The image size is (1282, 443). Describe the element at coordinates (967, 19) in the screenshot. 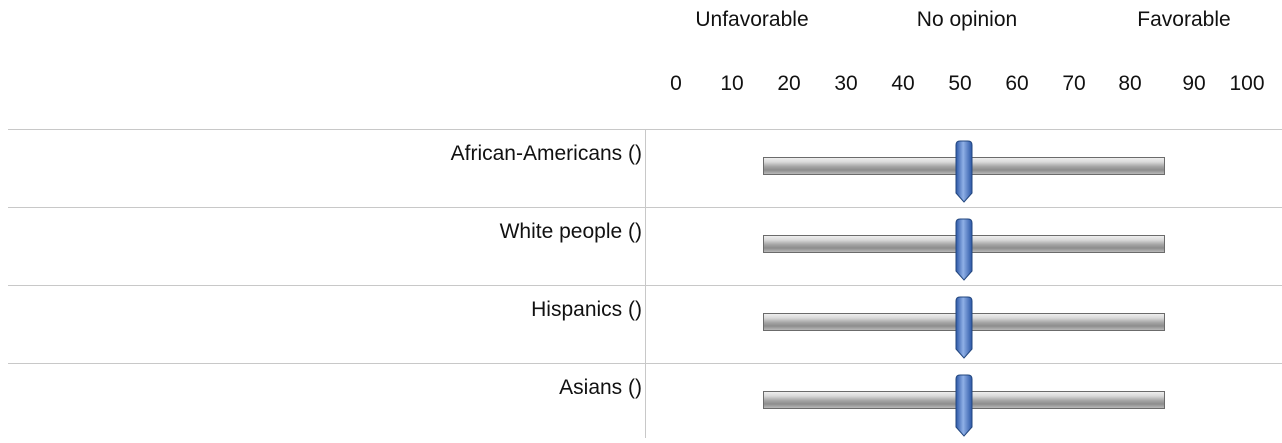

I see `anchor-no-opinion: No opinion` at that location.